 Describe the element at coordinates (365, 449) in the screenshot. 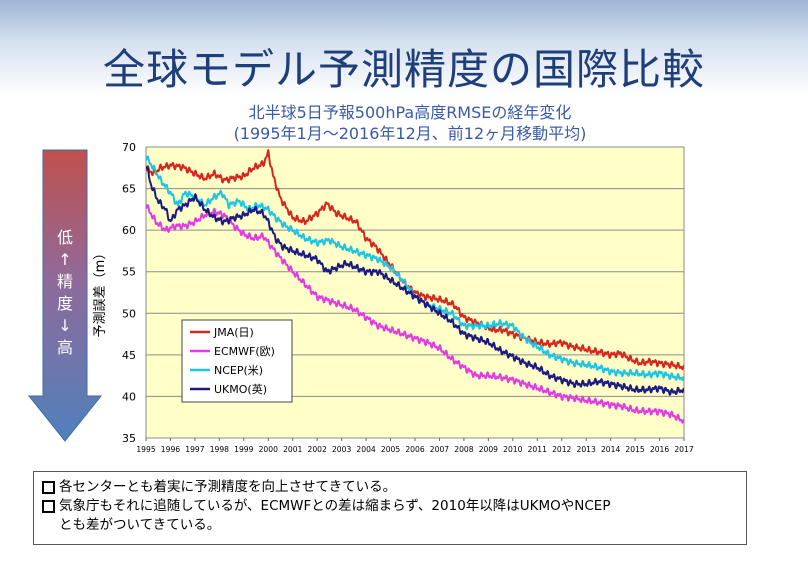

I see `x-tick-label: 2004` at that location.